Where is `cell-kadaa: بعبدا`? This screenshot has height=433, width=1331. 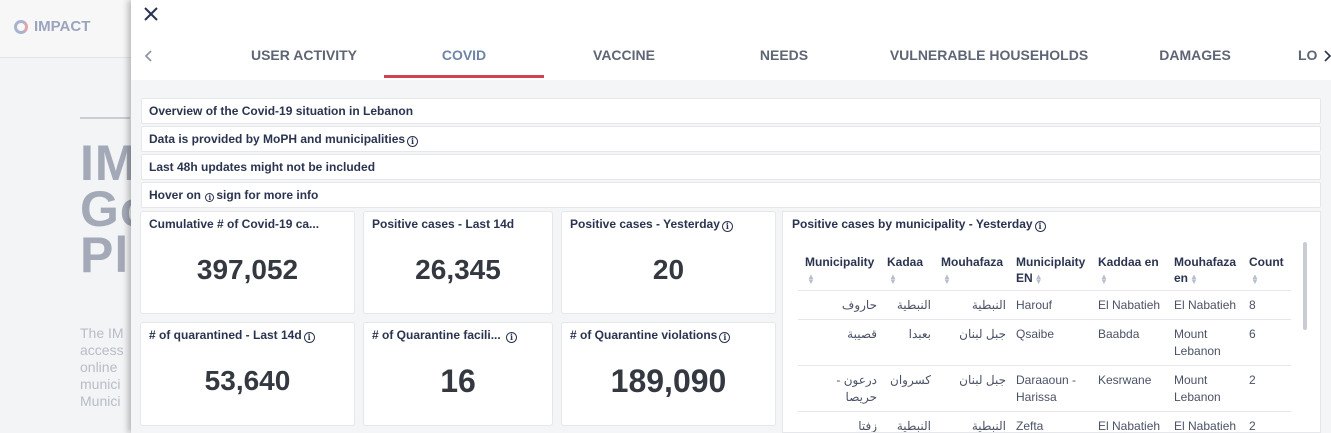
cell-kadaa: بعبدا is located at coordinates (907, 342).